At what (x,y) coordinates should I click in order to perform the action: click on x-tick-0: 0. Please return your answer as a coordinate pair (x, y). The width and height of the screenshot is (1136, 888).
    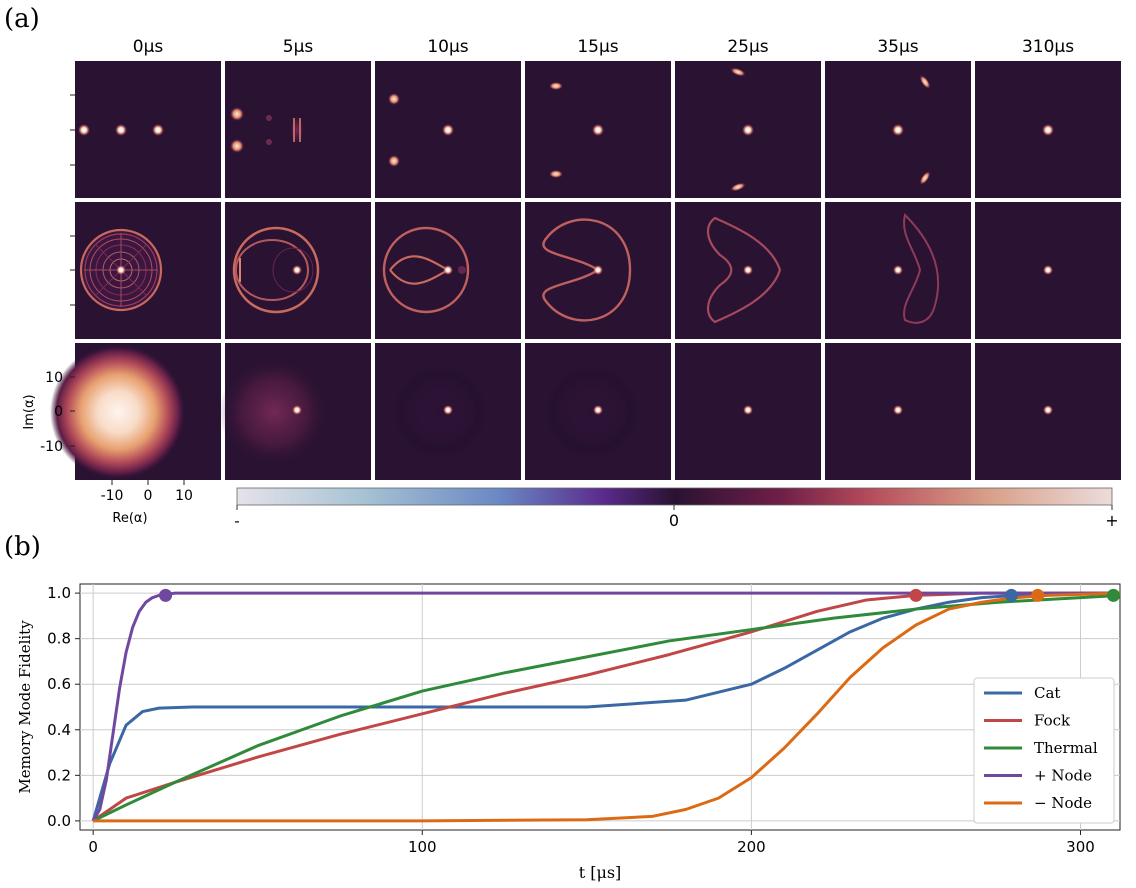
    Looking at the image, I should click on (148, 496).